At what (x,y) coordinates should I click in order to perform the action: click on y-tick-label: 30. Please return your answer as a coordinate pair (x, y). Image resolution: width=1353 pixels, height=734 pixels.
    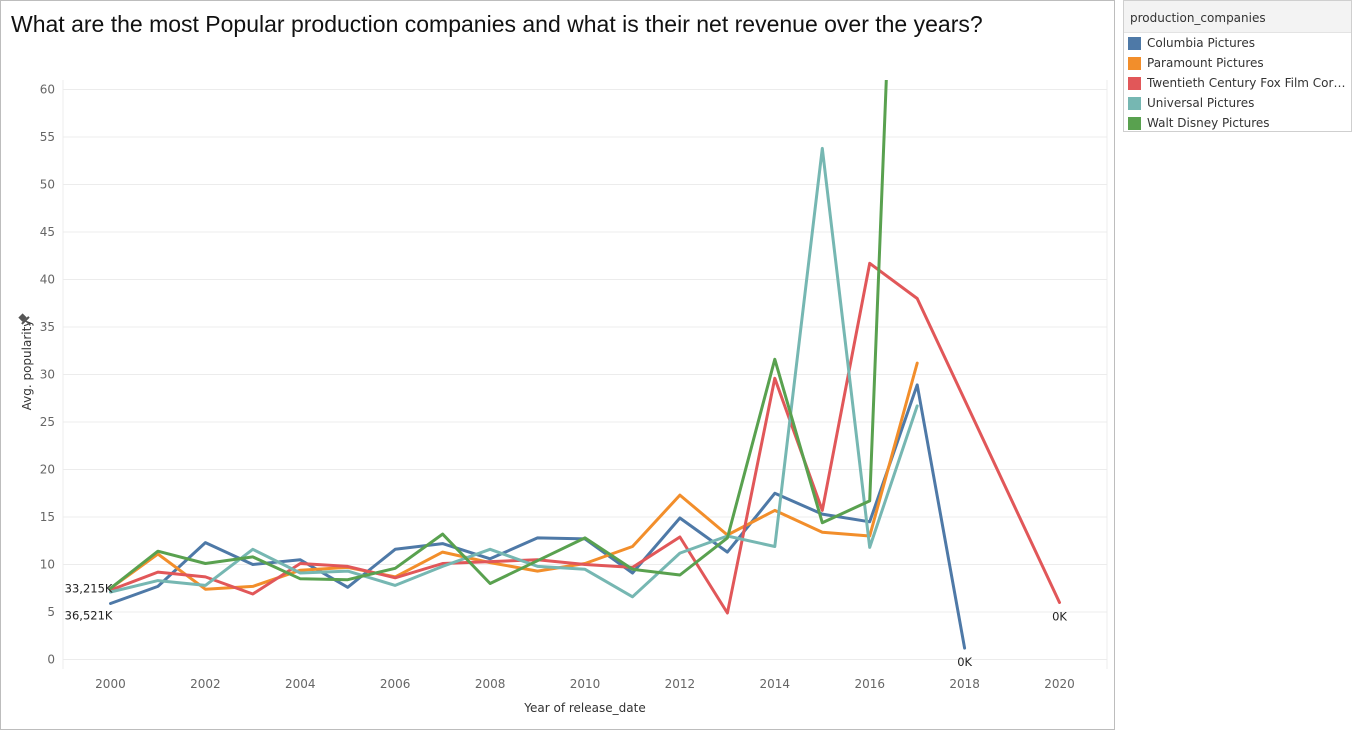
    Looking at the image, I should click on (47, 375).